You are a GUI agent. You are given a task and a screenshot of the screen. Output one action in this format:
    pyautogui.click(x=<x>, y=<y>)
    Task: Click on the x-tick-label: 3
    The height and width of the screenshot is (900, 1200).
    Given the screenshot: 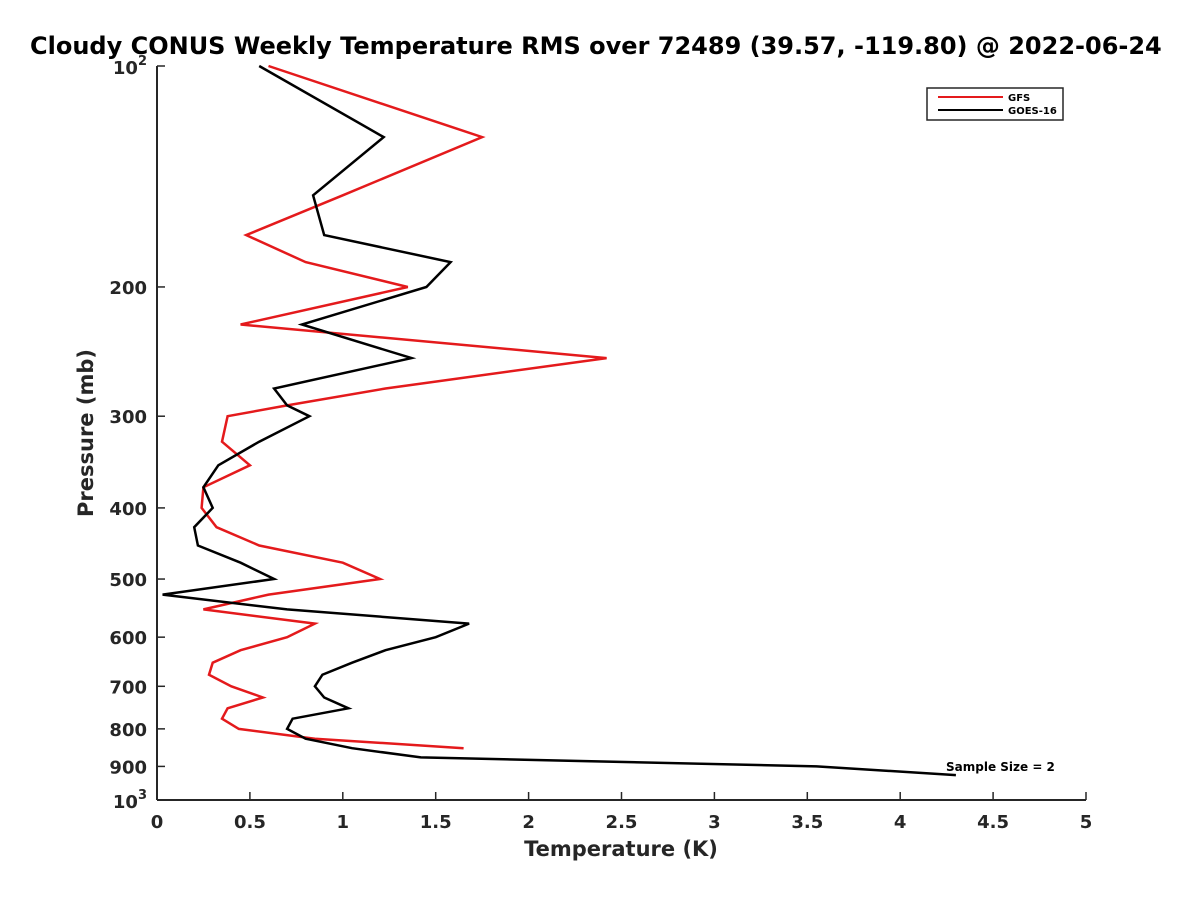 What is the action you would take?
    pyautogui.click(x=714, y=822)
    